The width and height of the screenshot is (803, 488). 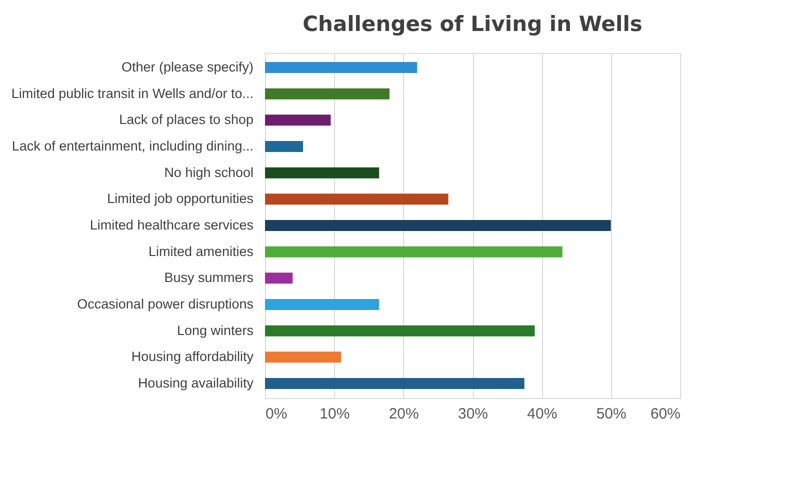 What do you see at coordinates (201, 251) in the screenshot?
I see `y-tick-label: Limited amenities` at bounding box center [201, 251].